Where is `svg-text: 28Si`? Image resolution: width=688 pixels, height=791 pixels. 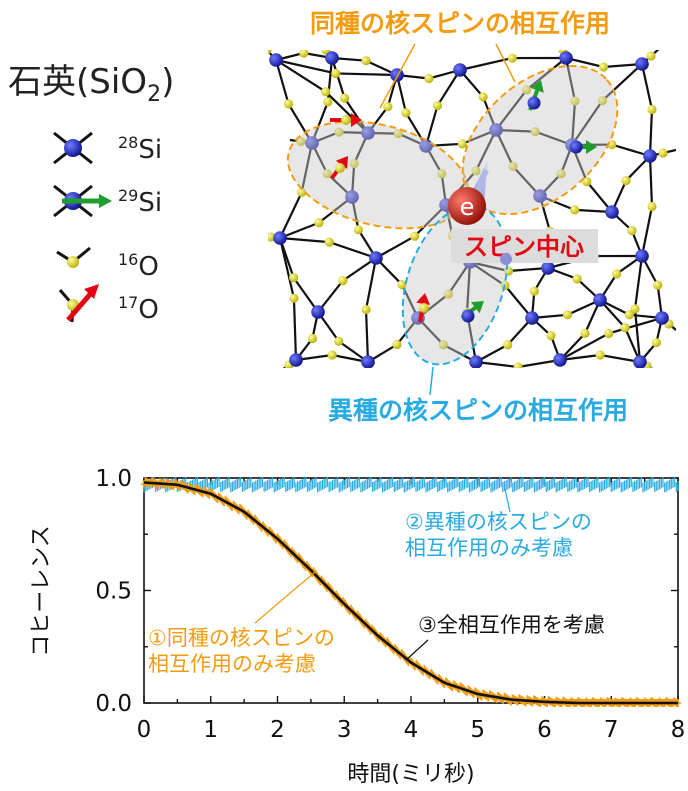 svg-text: 28Si is located at coordinates (140, 149).